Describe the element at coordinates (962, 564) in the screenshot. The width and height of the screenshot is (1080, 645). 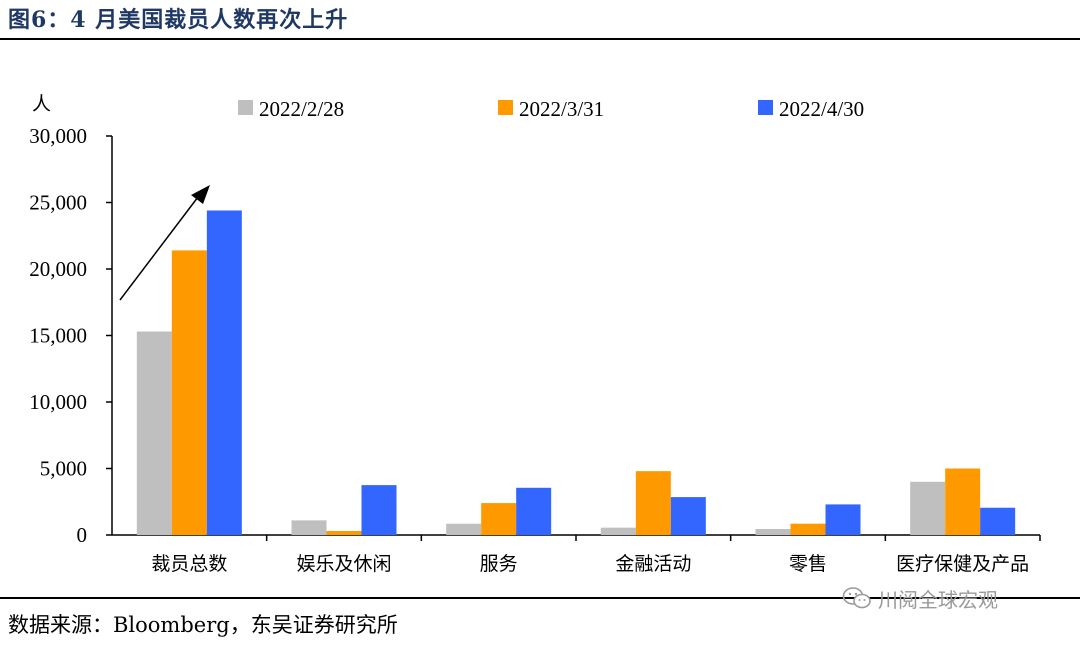
I see `category-label: 医疗保健及产品` at that location.